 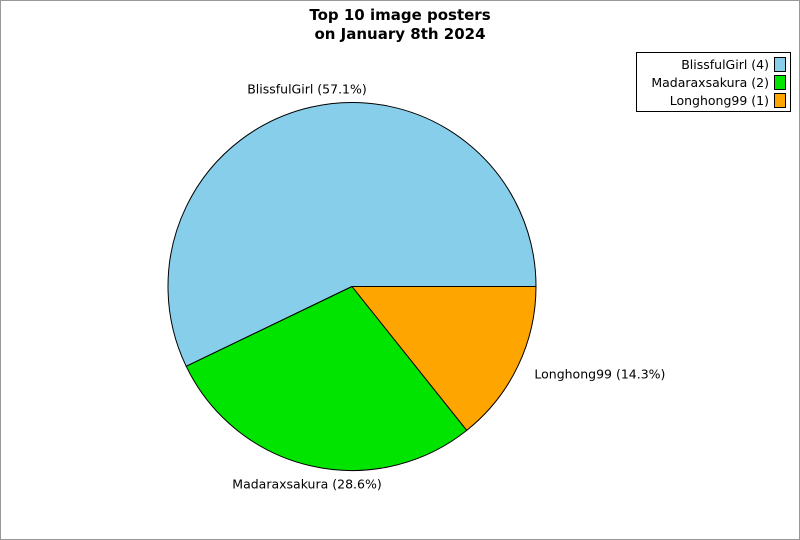 What do you see at coordinates (600, 374) in the screenshot?
I see `pie-slice-label: Longhong99 (14.3%)` at bounding box center [600, 374].